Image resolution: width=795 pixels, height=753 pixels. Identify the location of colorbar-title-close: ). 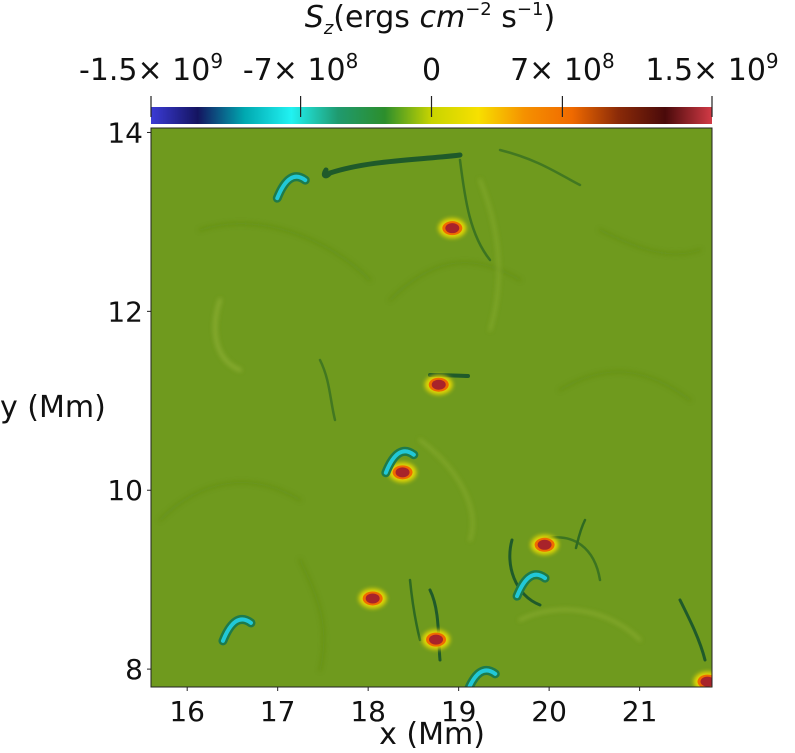
(549, 17).